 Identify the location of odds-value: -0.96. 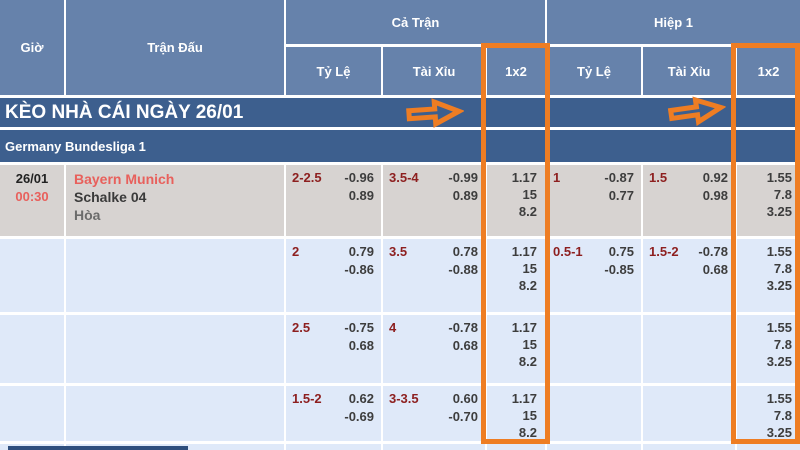
(359, 177).